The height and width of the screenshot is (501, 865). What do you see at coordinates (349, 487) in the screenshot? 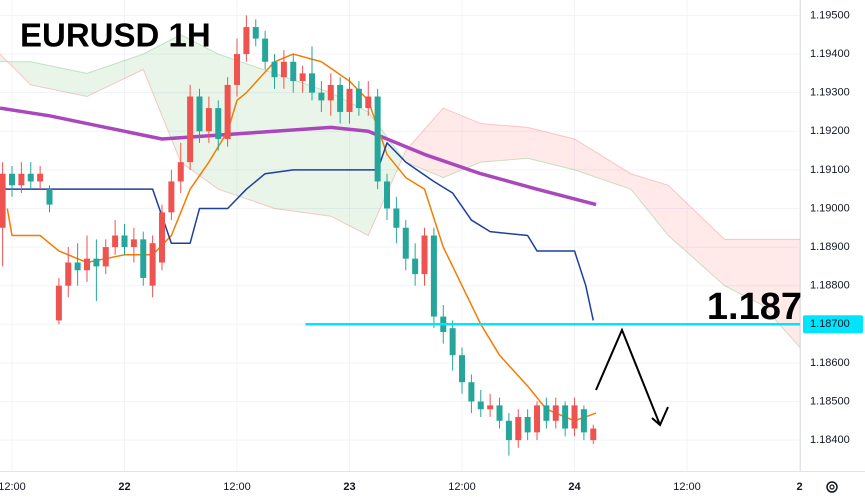
I see `x-tick-label: 23` at bounding box center [349, 487].